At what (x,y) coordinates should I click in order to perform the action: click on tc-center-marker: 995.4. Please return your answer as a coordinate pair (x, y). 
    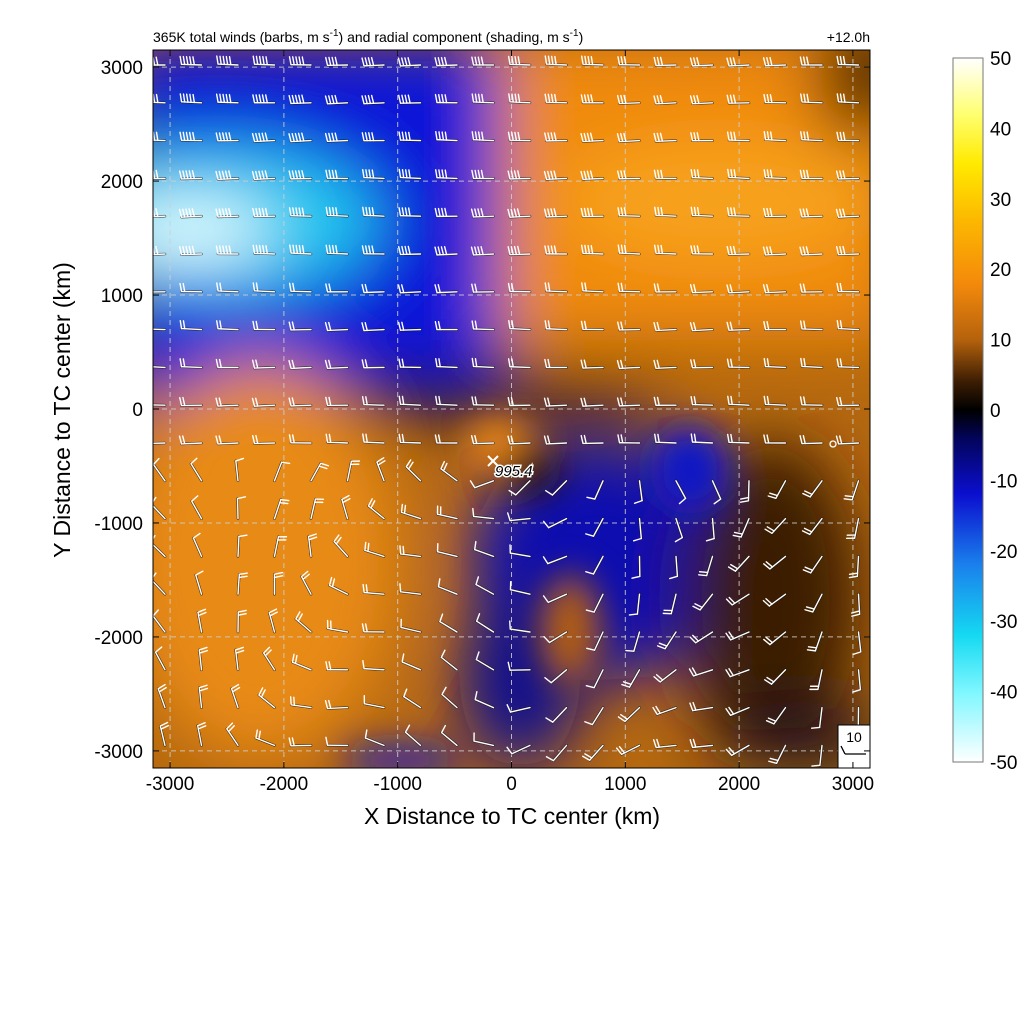
    Looking at the image, I should click on (510, 468).